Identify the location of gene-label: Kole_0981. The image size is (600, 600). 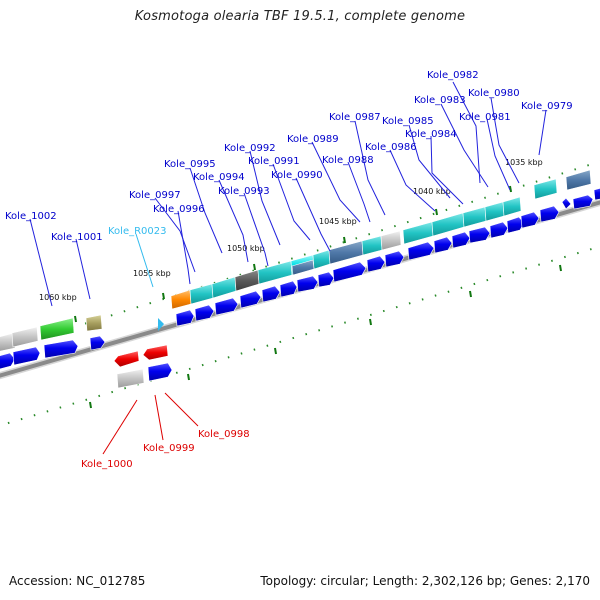
(485, 117).